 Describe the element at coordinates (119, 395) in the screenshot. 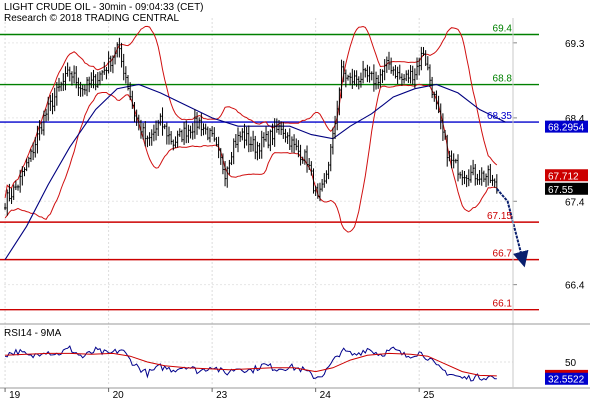

I see `time-tick-label: 20` at that location.